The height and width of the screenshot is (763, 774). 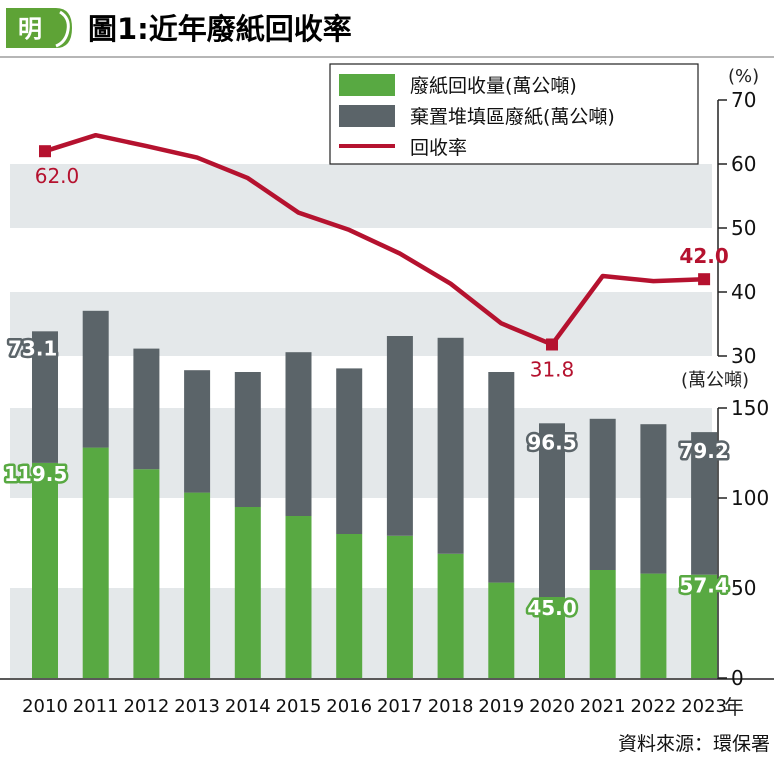 I want to click on x-tick-label: 2016, so click(x=349, y=706).